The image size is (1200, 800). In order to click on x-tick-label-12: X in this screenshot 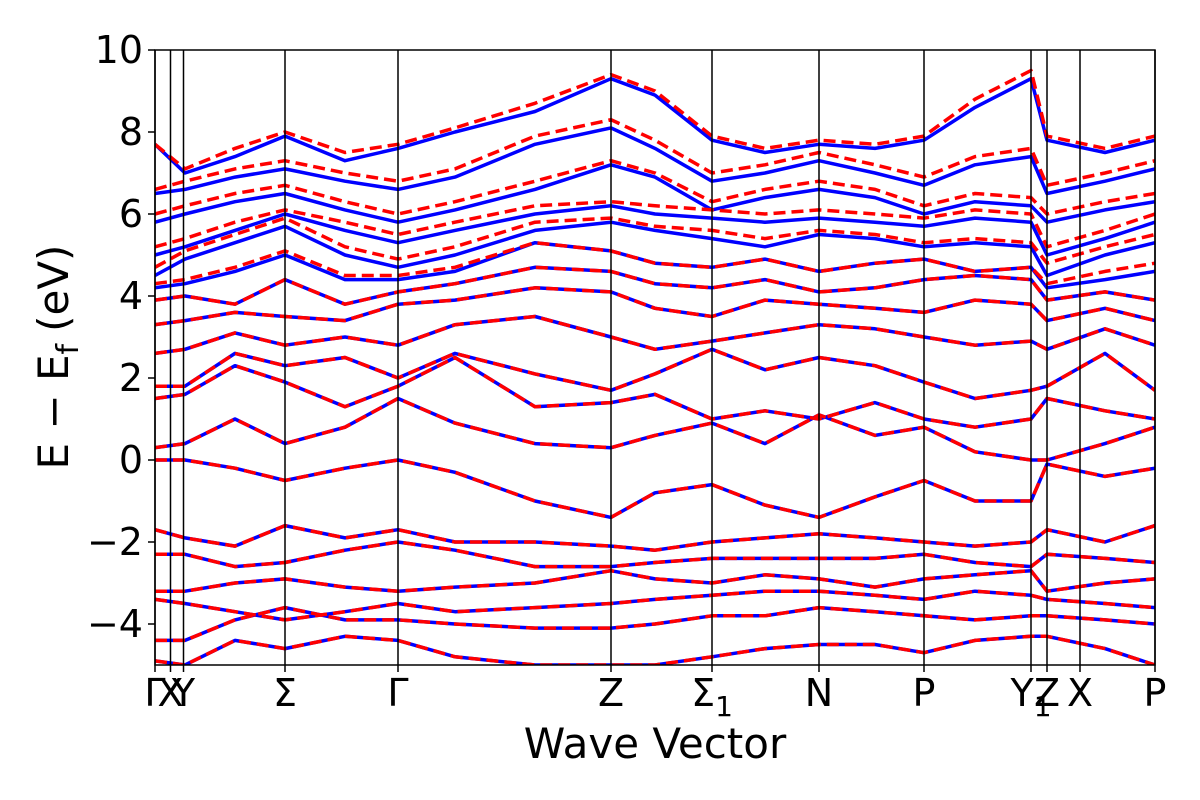, I will do `click(1080, 693)`.